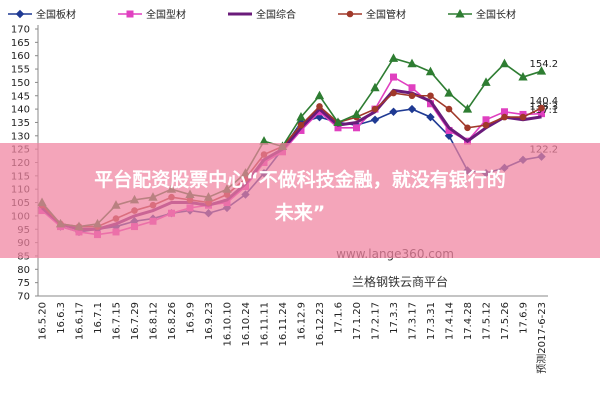  Describe the element at coordinates (20, 136) in the screenshot. I see `y-tick-label: 130` at that location.